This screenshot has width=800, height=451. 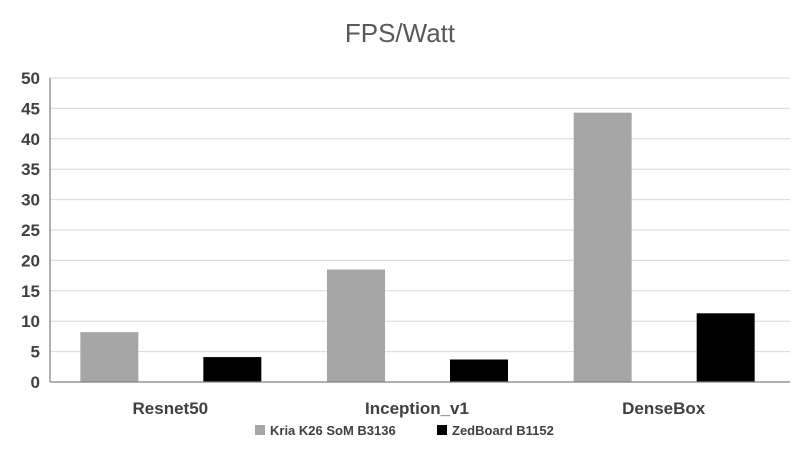 What do you see at coordinates (503, 430) in the screenshot?
I see `legend-label: ZedBoard B1152` at bounding box center [503, 430].